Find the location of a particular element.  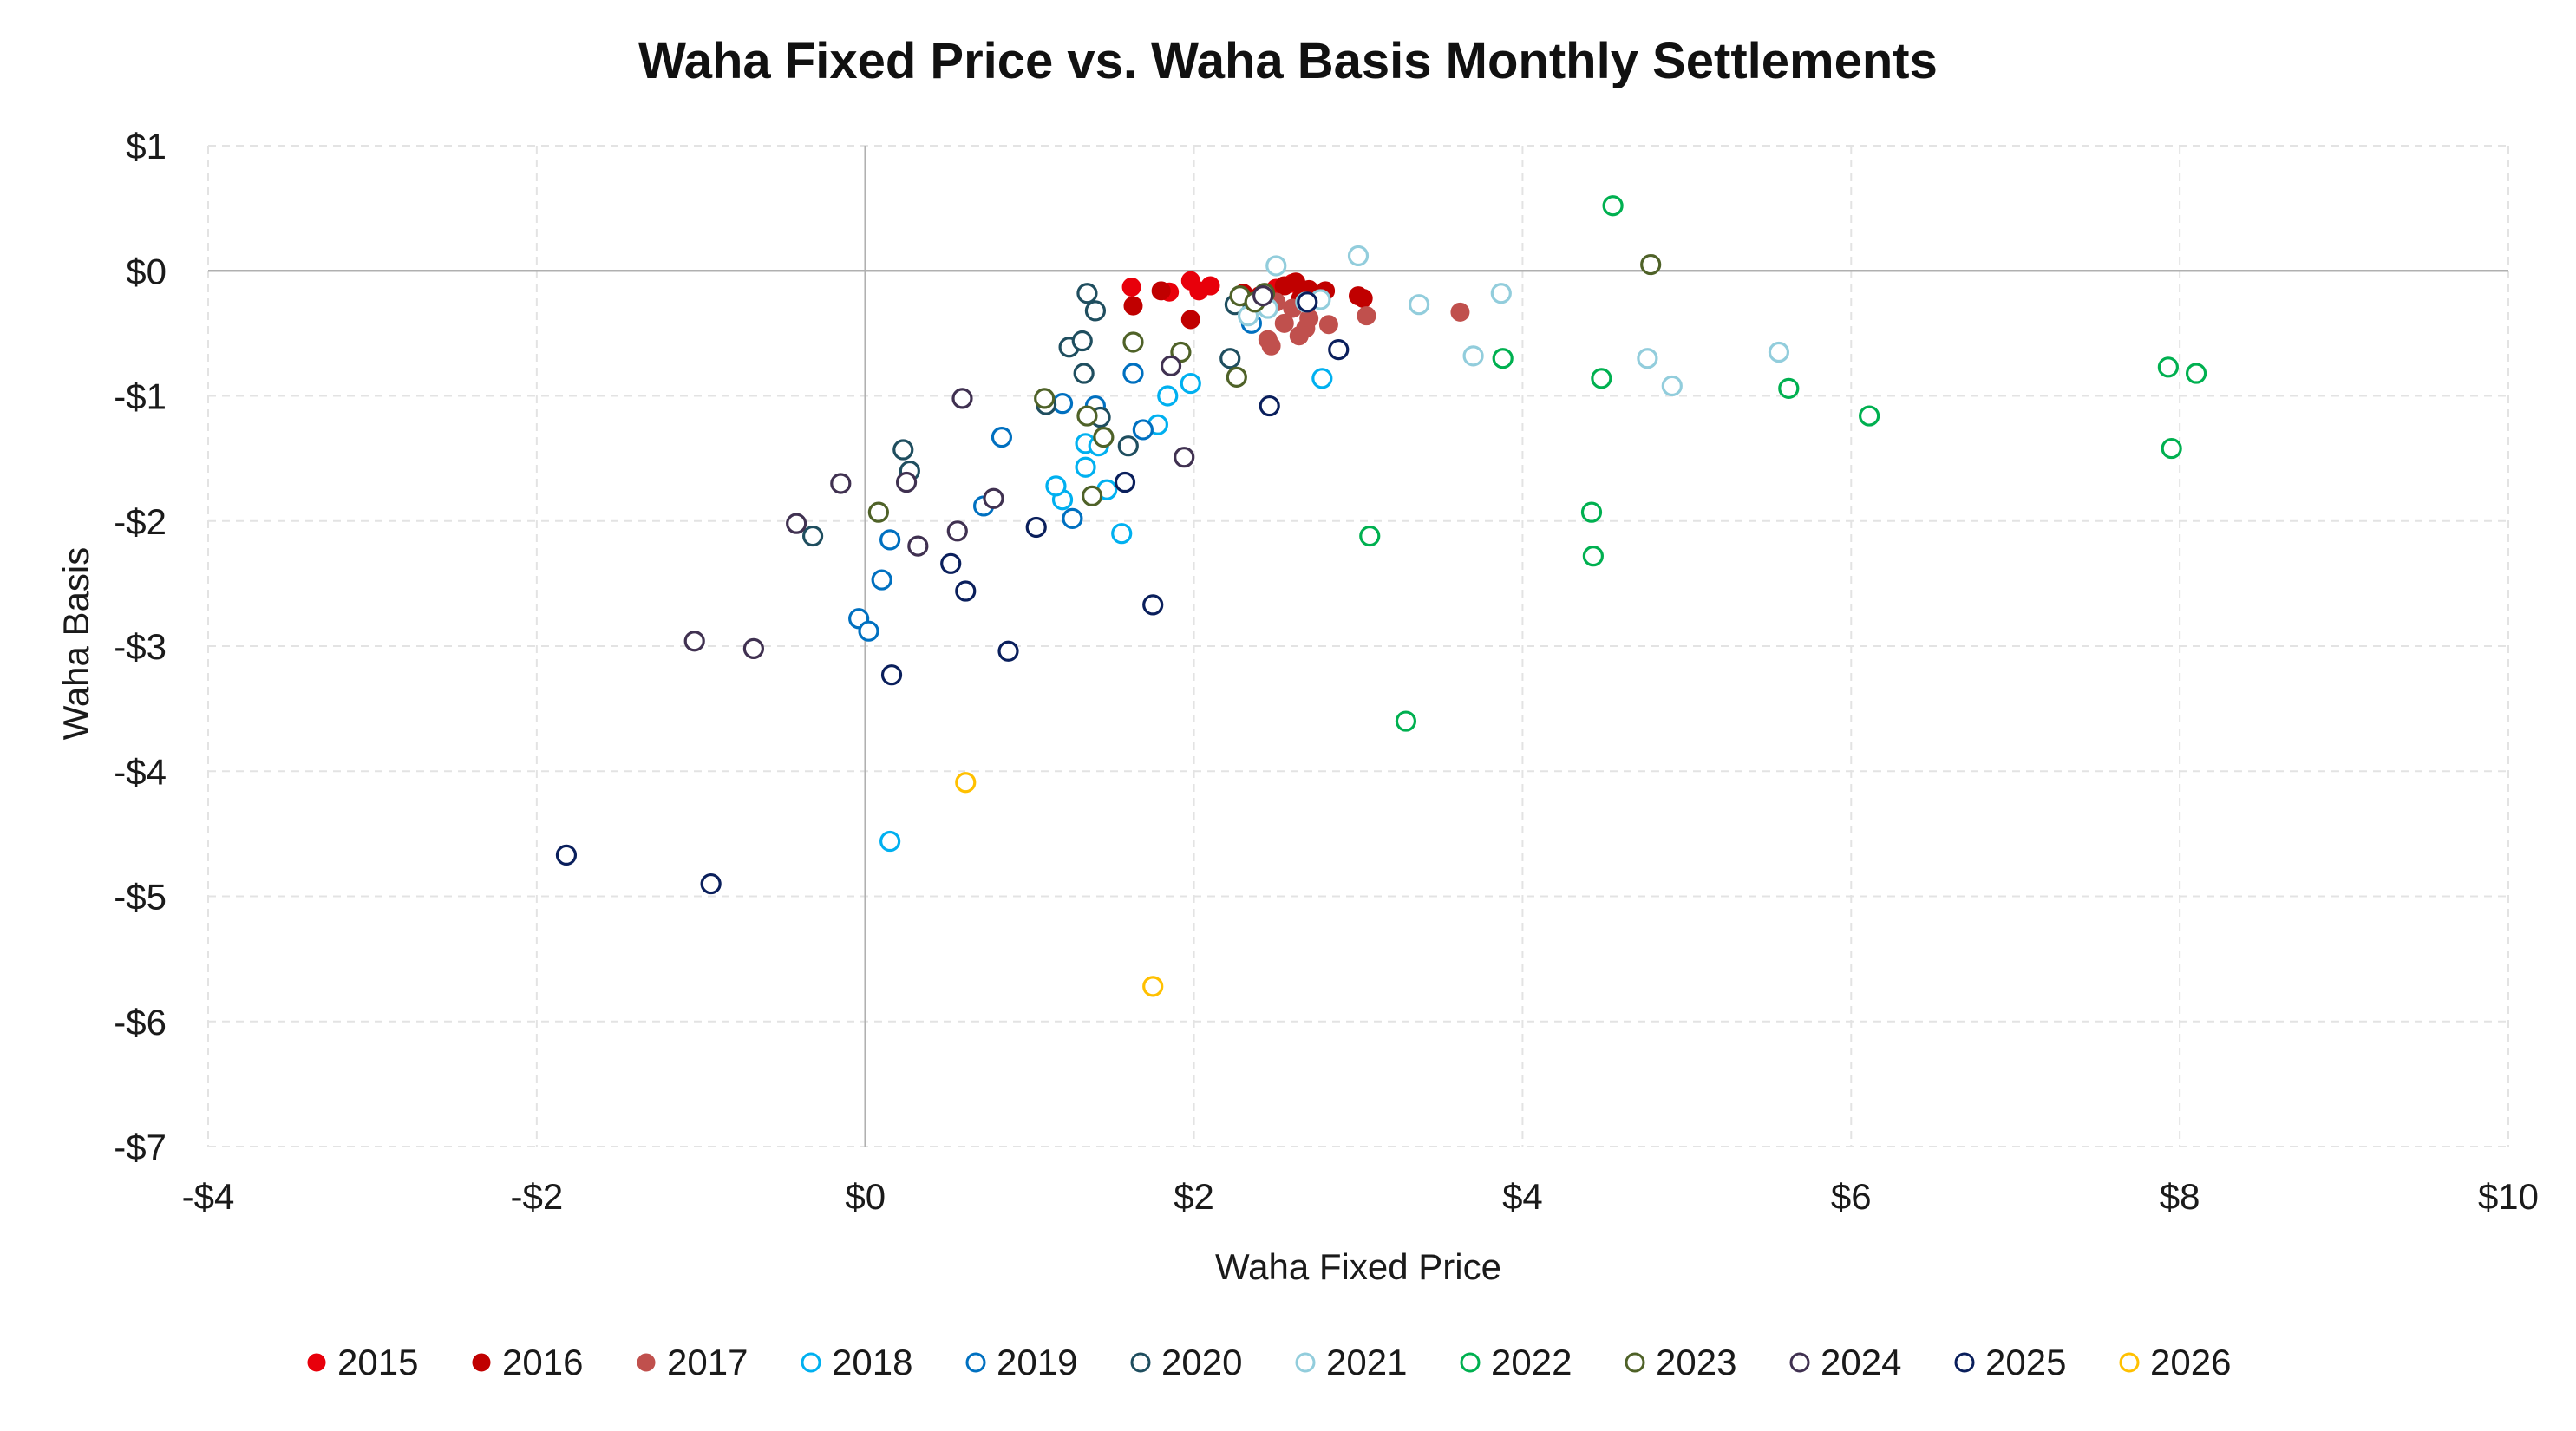

legend-label: 2023 is located at coordinates (1696, 1362).